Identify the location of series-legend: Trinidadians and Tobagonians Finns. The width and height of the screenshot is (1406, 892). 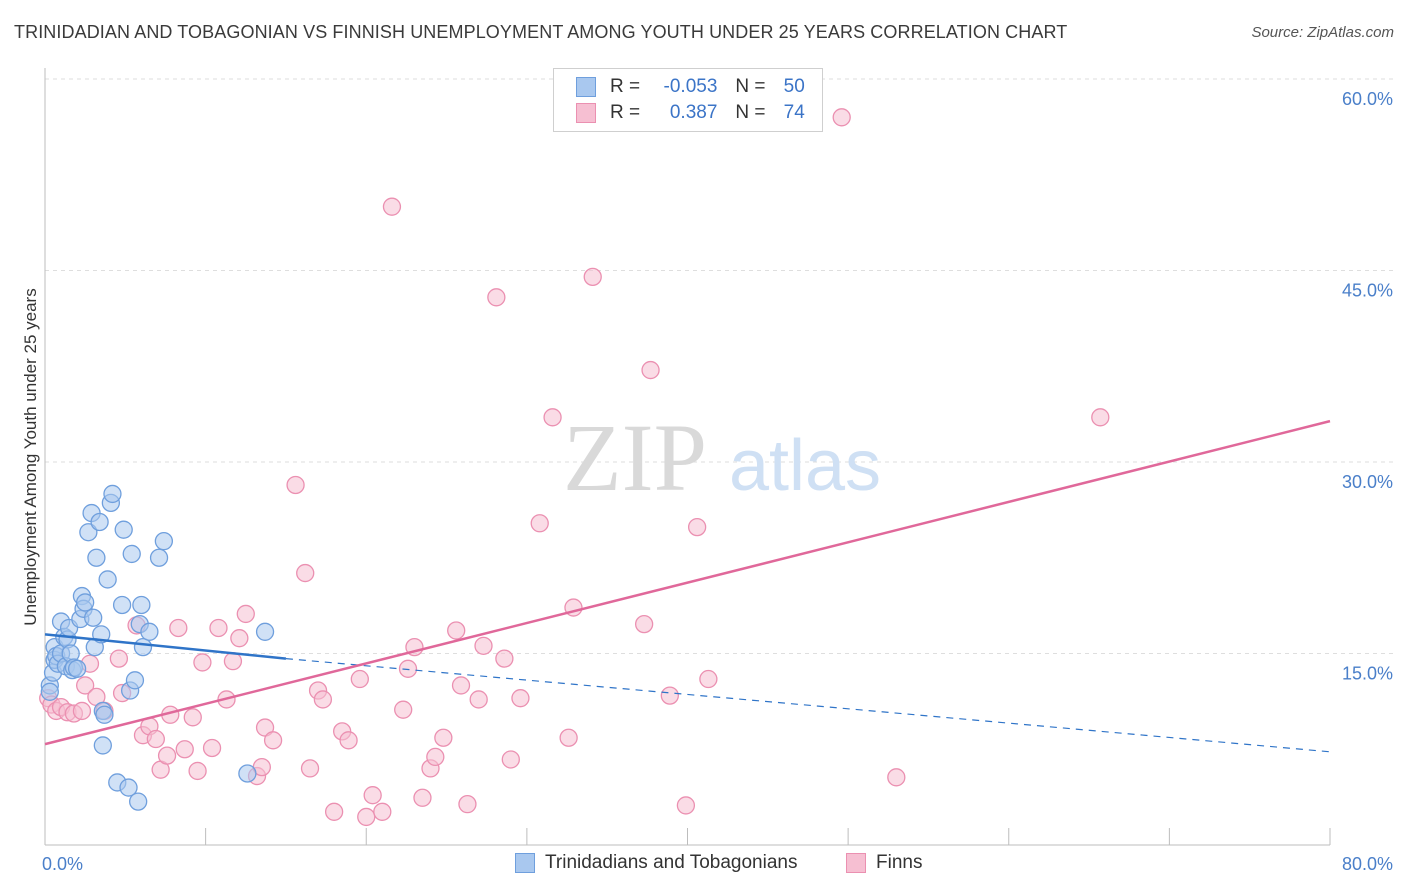
(703, 865).